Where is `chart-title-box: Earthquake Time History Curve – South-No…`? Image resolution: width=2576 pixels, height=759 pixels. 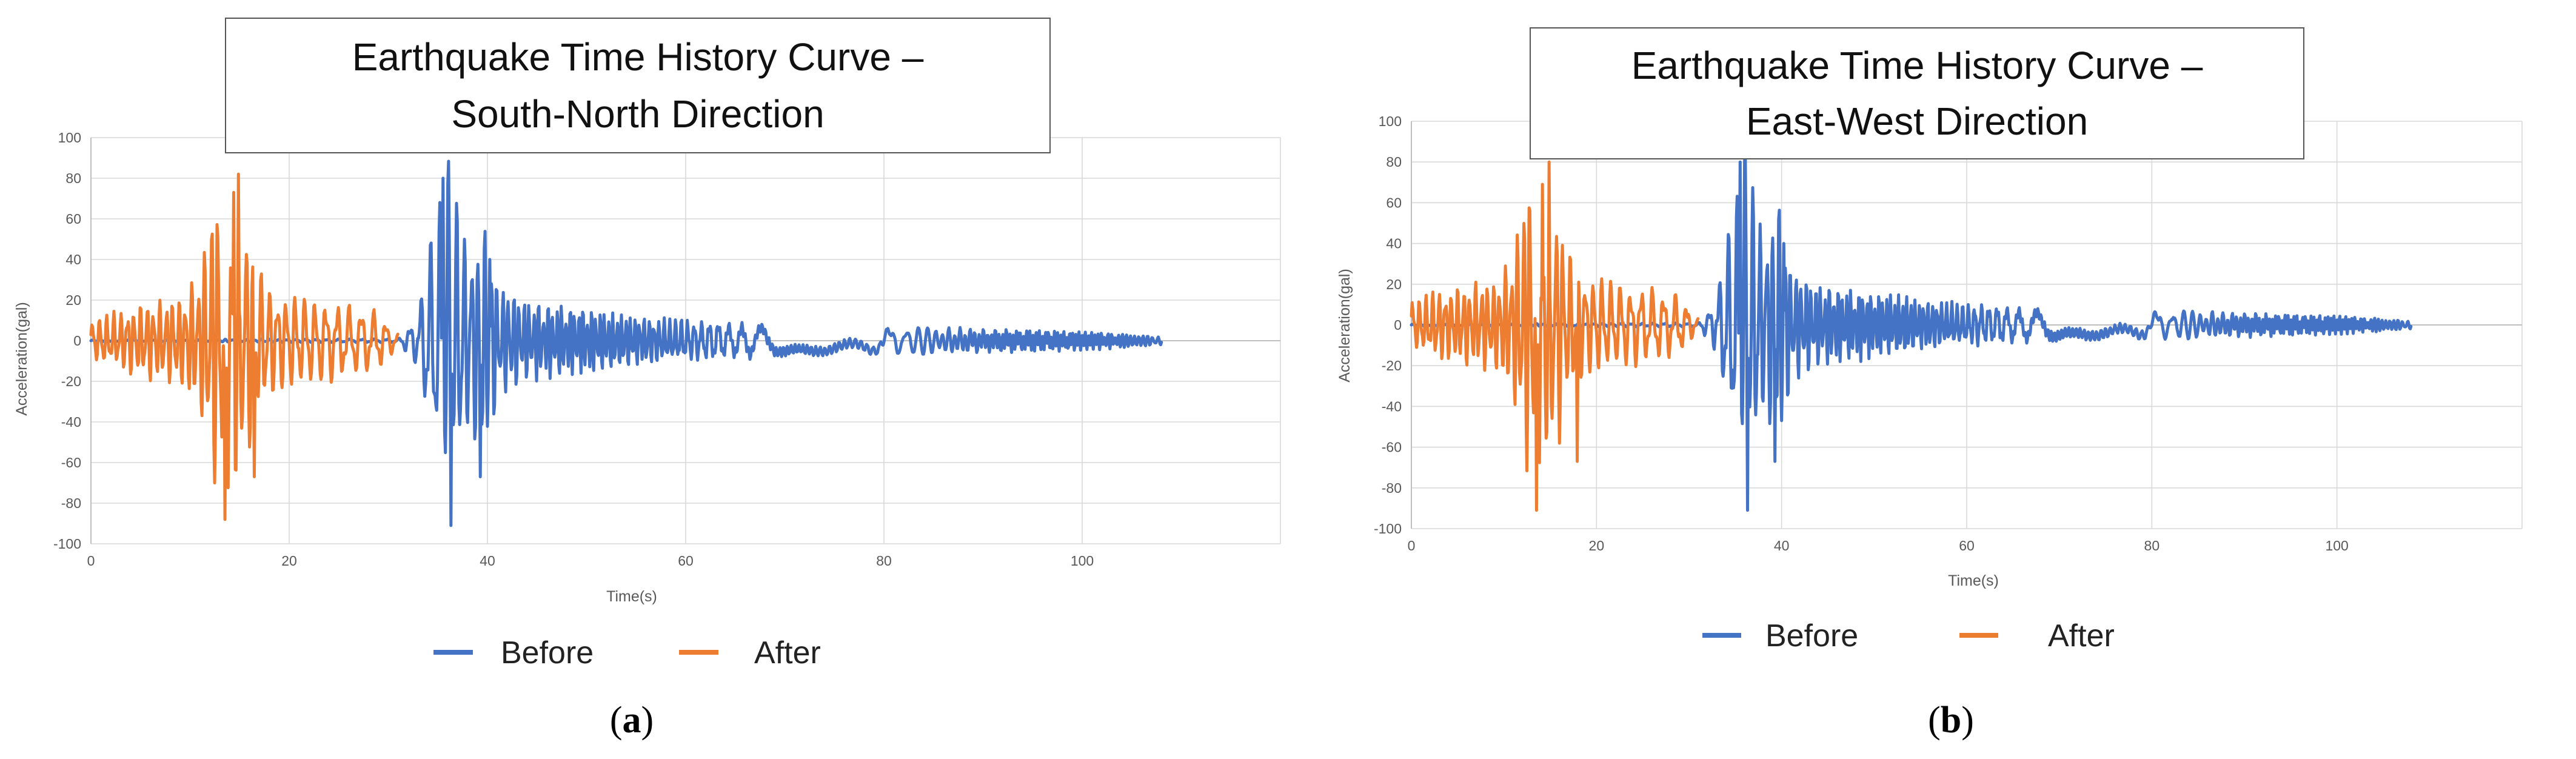
chart-title-box: Earthquake Time History Curve – South-No… is located at coordinates (638, 86).